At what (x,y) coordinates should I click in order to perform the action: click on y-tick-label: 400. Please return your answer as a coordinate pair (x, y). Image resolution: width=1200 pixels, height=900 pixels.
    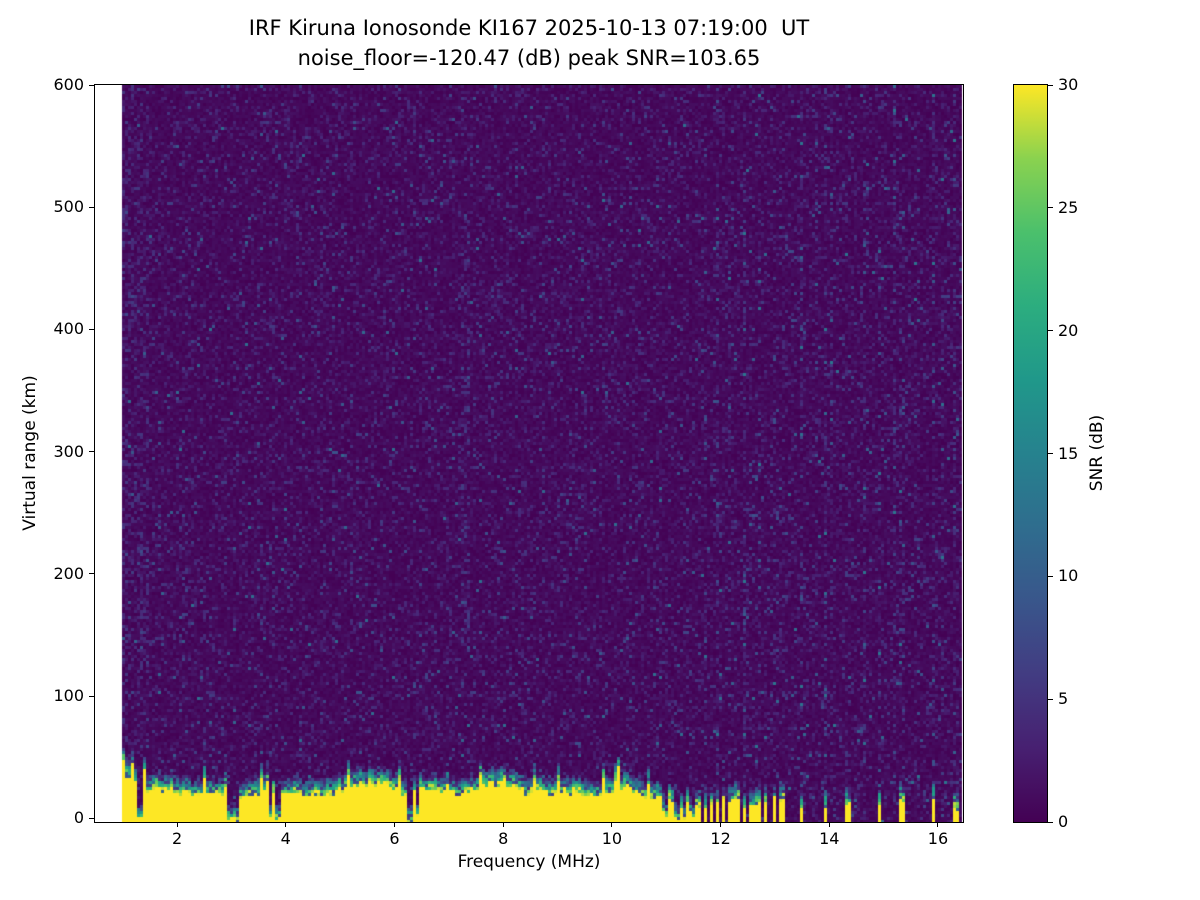
    Looking at the image, I should click on (68, 329).